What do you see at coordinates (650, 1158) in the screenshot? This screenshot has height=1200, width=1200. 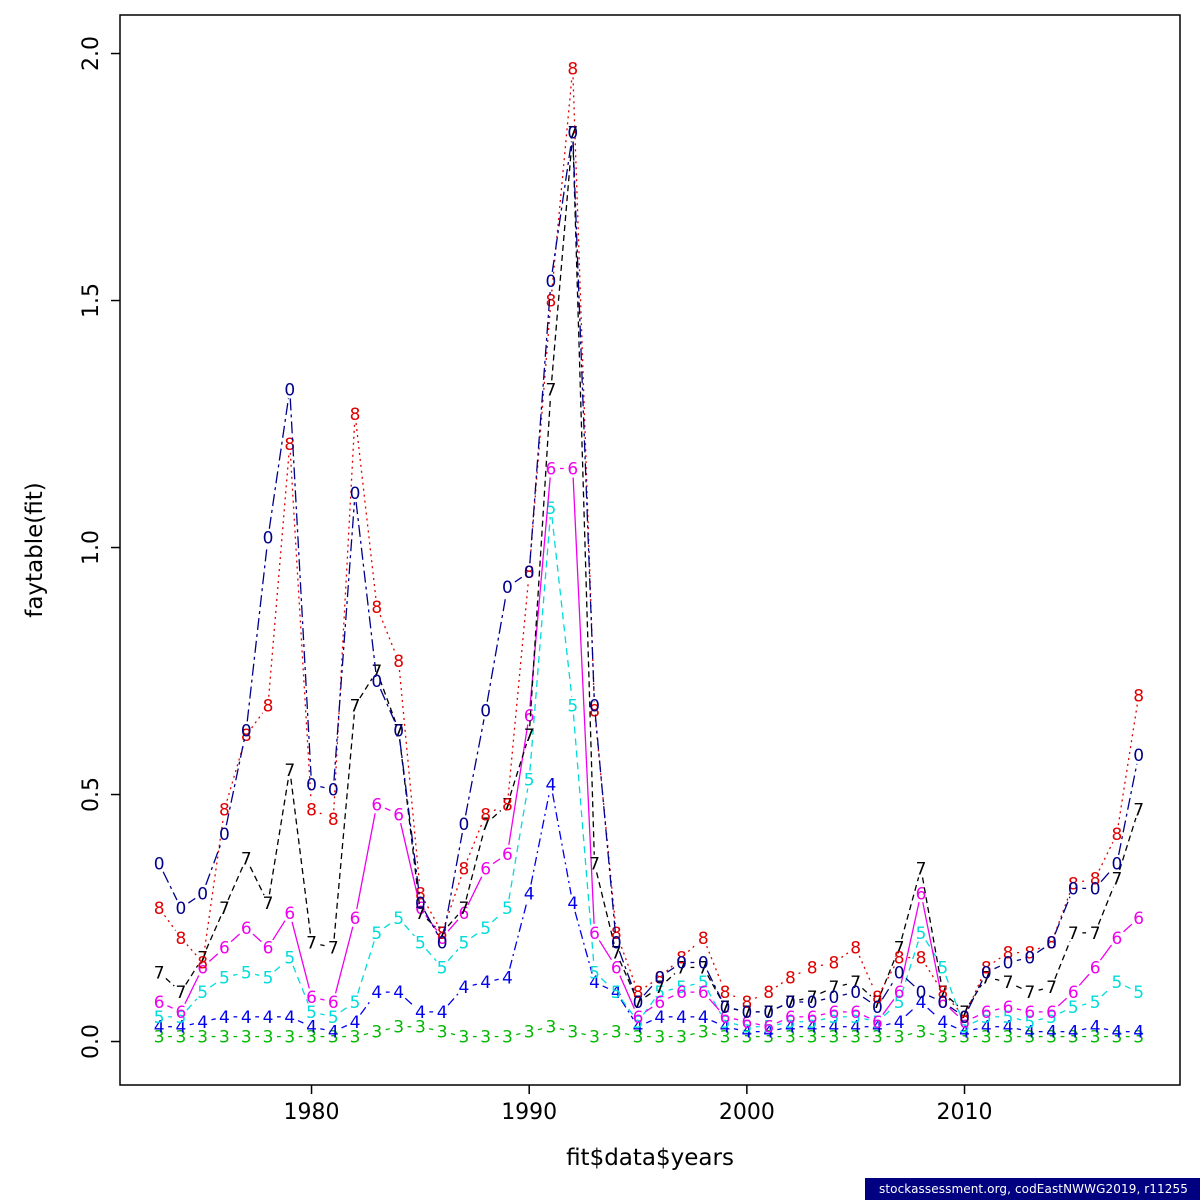 I see `x-axis-title: fit$data$years` at bounding box center [650, 1158].